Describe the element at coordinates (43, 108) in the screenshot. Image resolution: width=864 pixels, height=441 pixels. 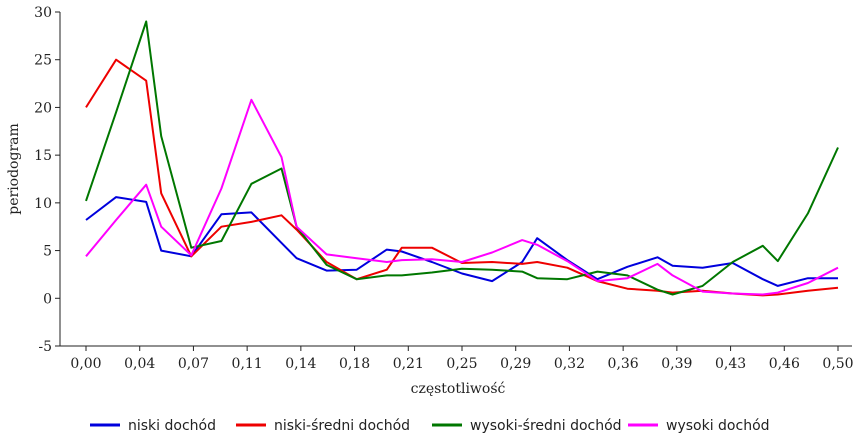
I see `y-tick-label: 20` at that location.